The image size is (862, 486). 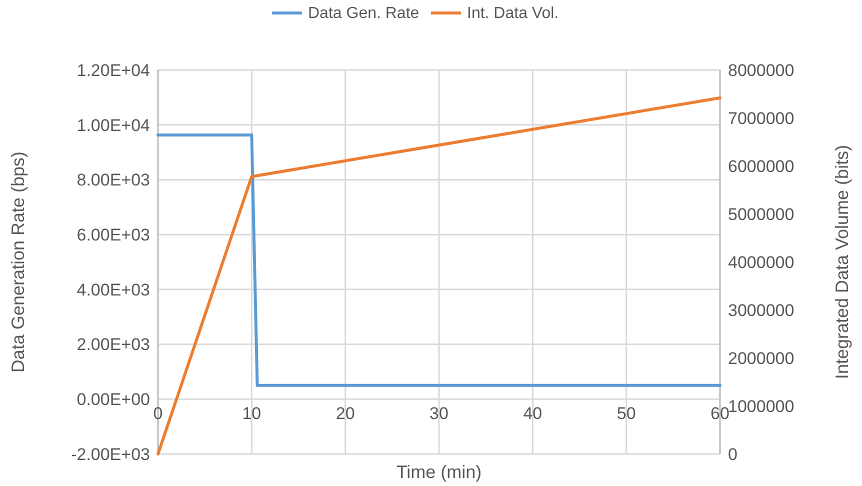 What do you see at coordinates (113, 70) in the screenshot?
I see `y-tick-label: 1.20E+04` at bounding box center [113, 70].